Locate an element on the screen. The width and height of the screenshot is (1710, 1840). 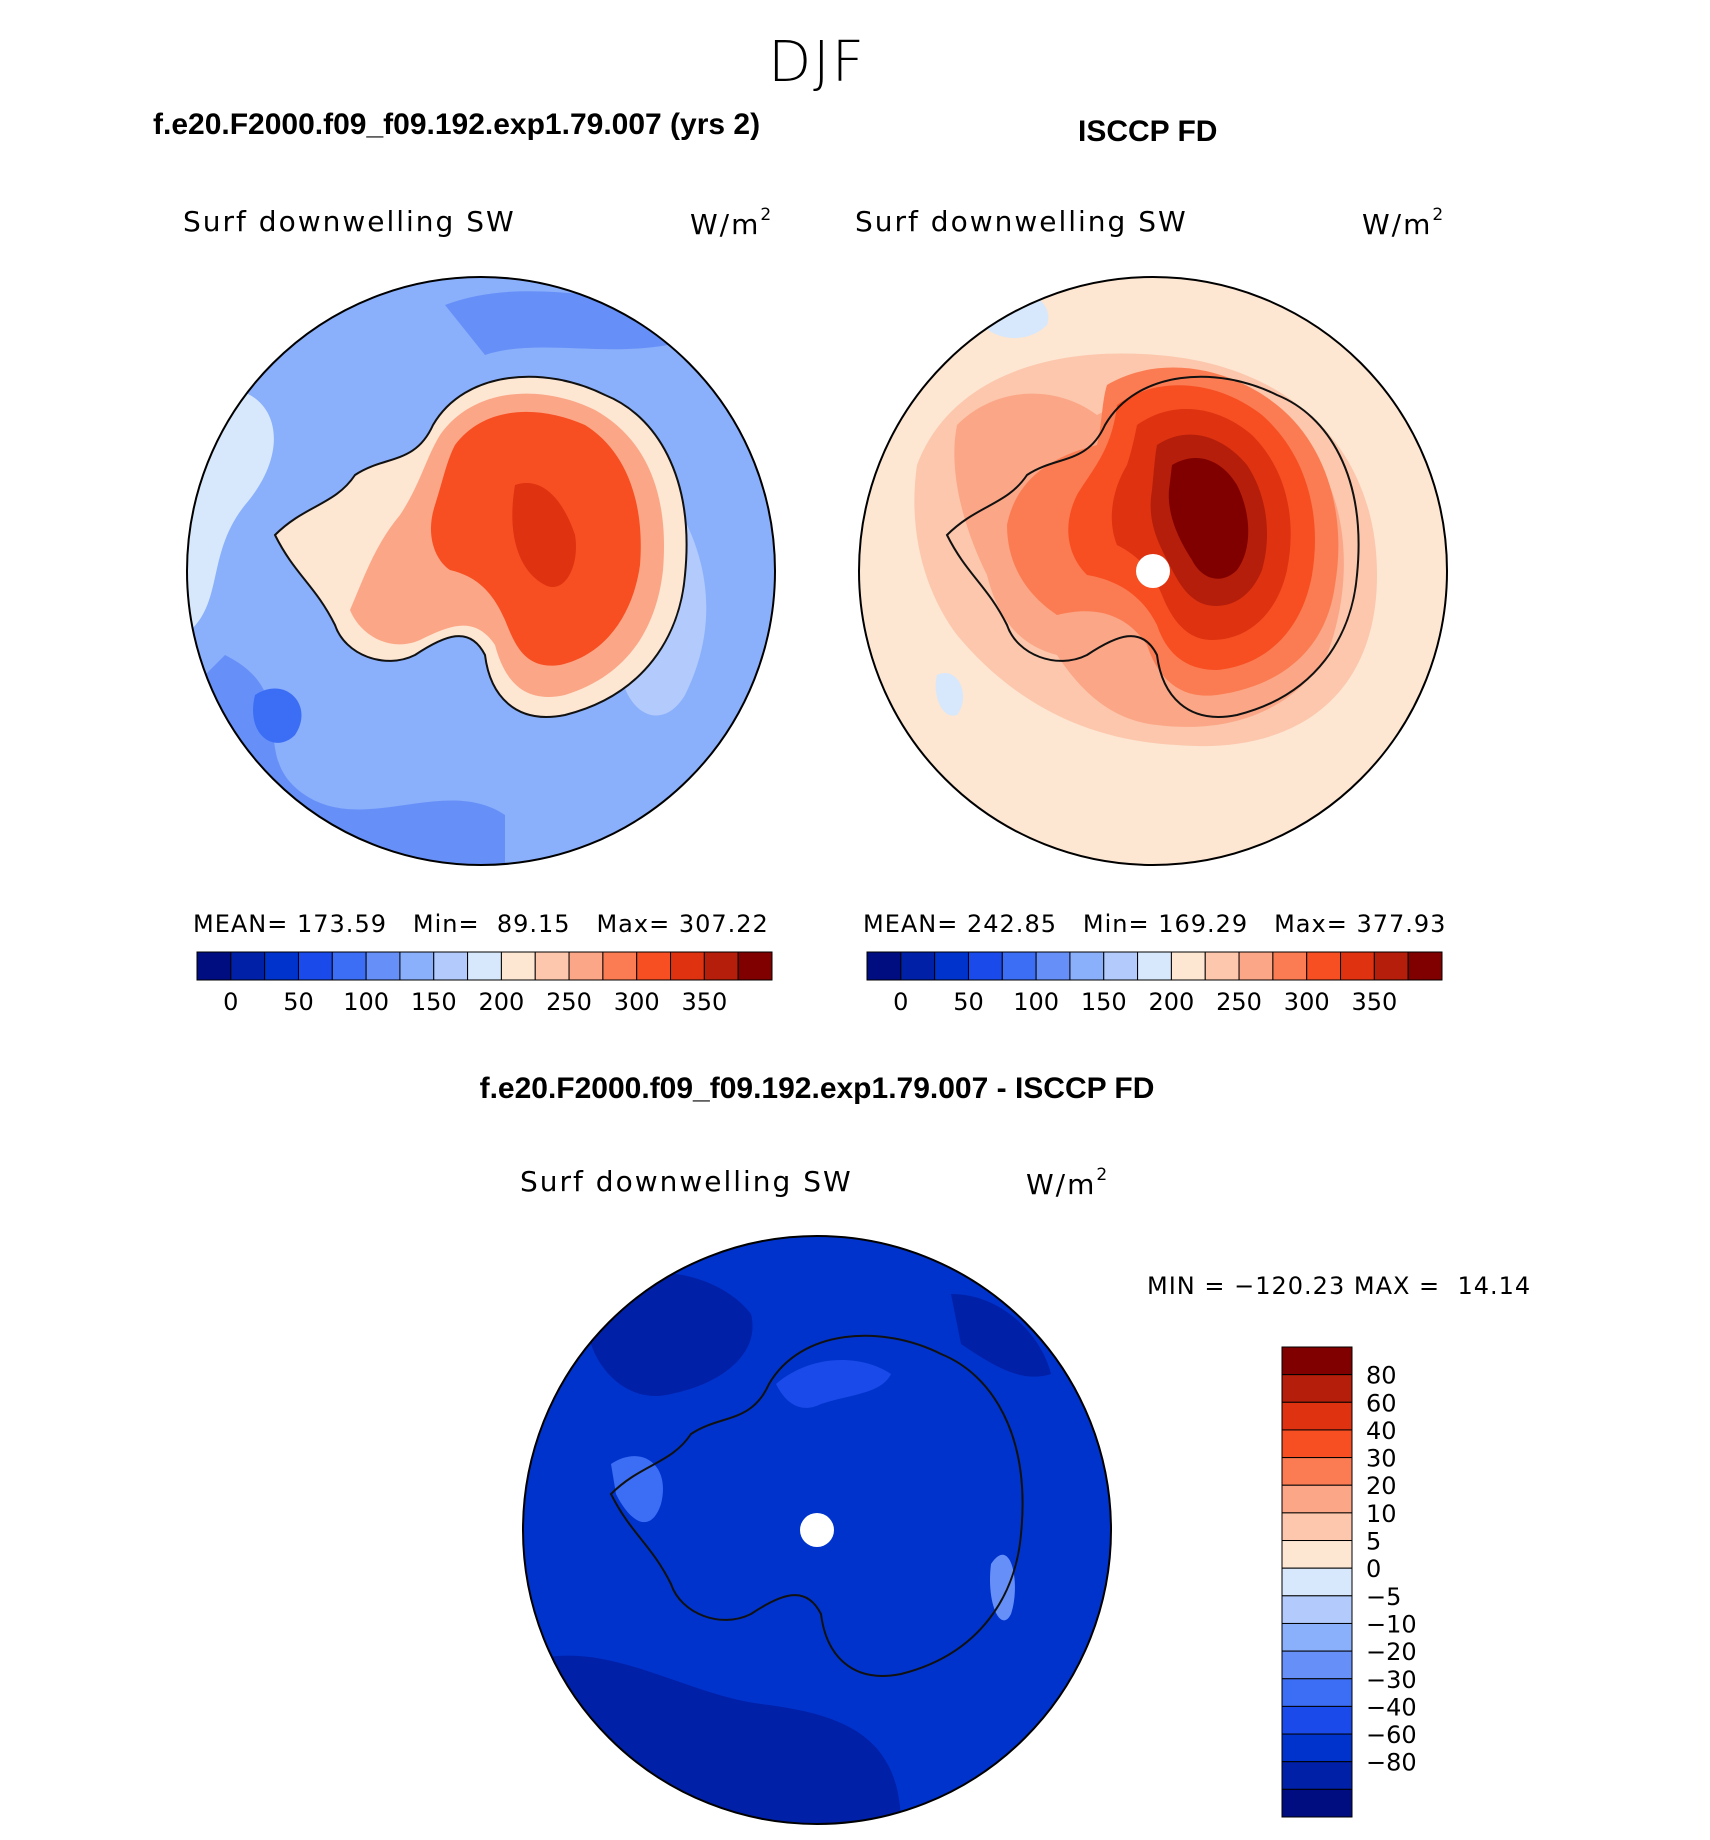
obs-units-label: W/m2 is located at coordinates (1402, 223).